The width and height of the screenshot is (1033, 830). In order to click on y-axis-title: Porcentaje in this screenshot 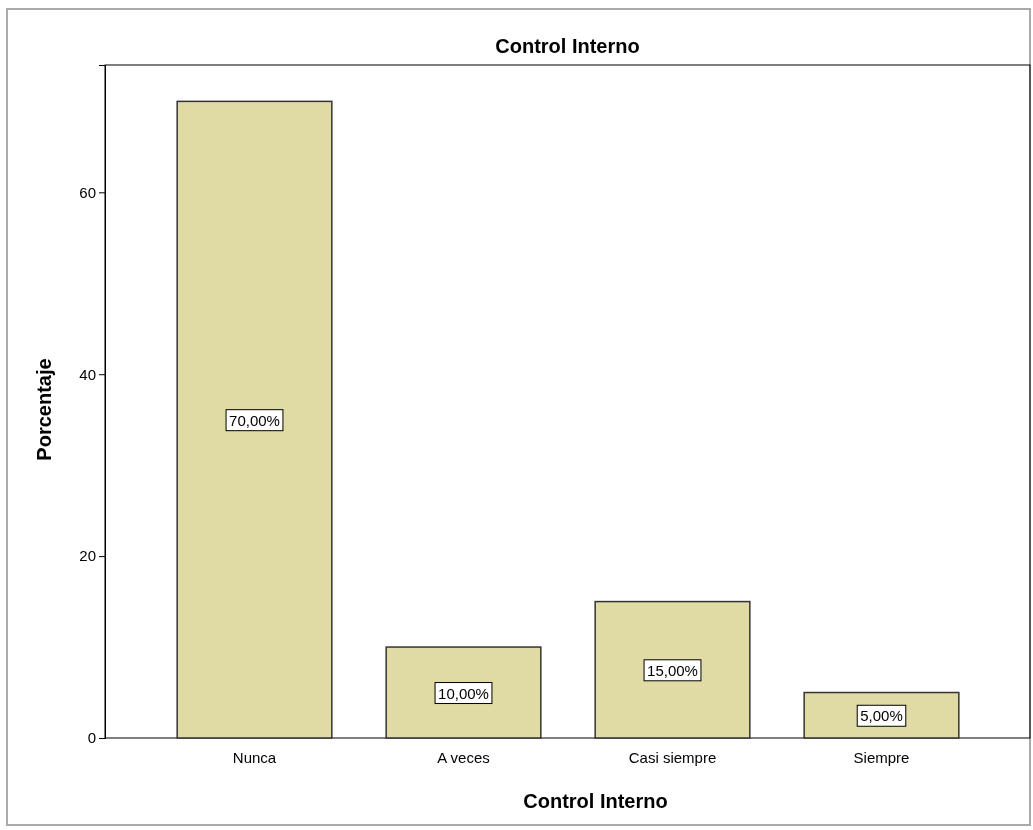, I will do `click(44, 409)`.